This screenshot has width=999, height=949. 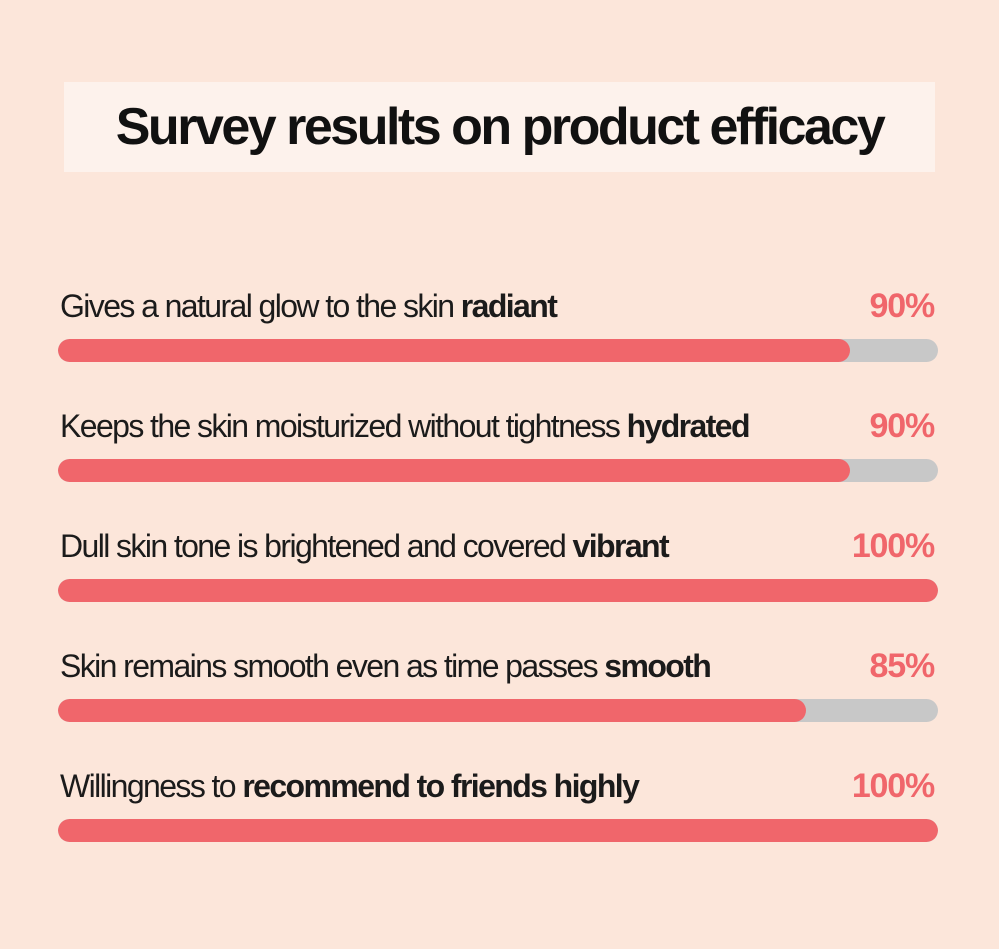 I want to click on row-label-emphasis: radiant, so click(x=509, y=306).